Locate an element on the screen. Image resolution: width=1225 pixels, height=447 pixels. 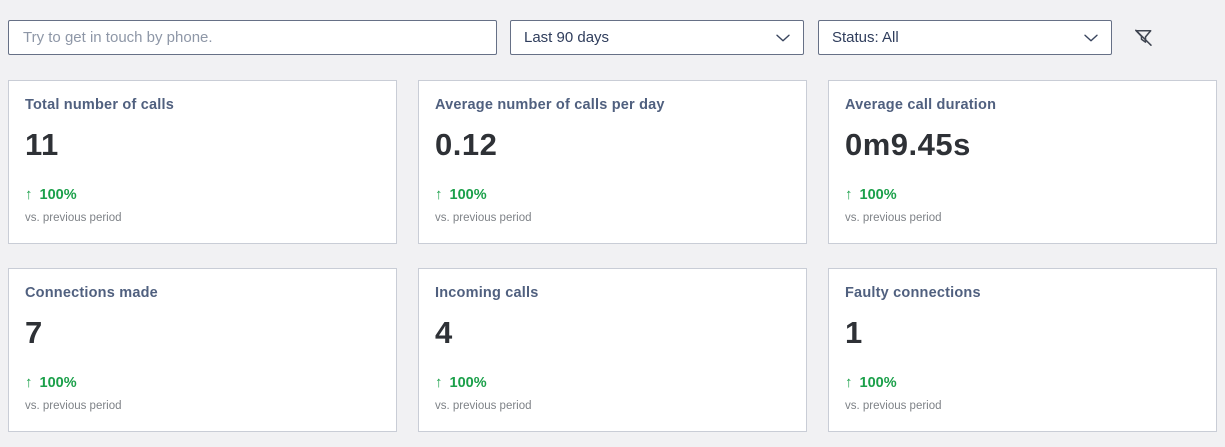
card-value: 11 is located at coordinates (42, 144).